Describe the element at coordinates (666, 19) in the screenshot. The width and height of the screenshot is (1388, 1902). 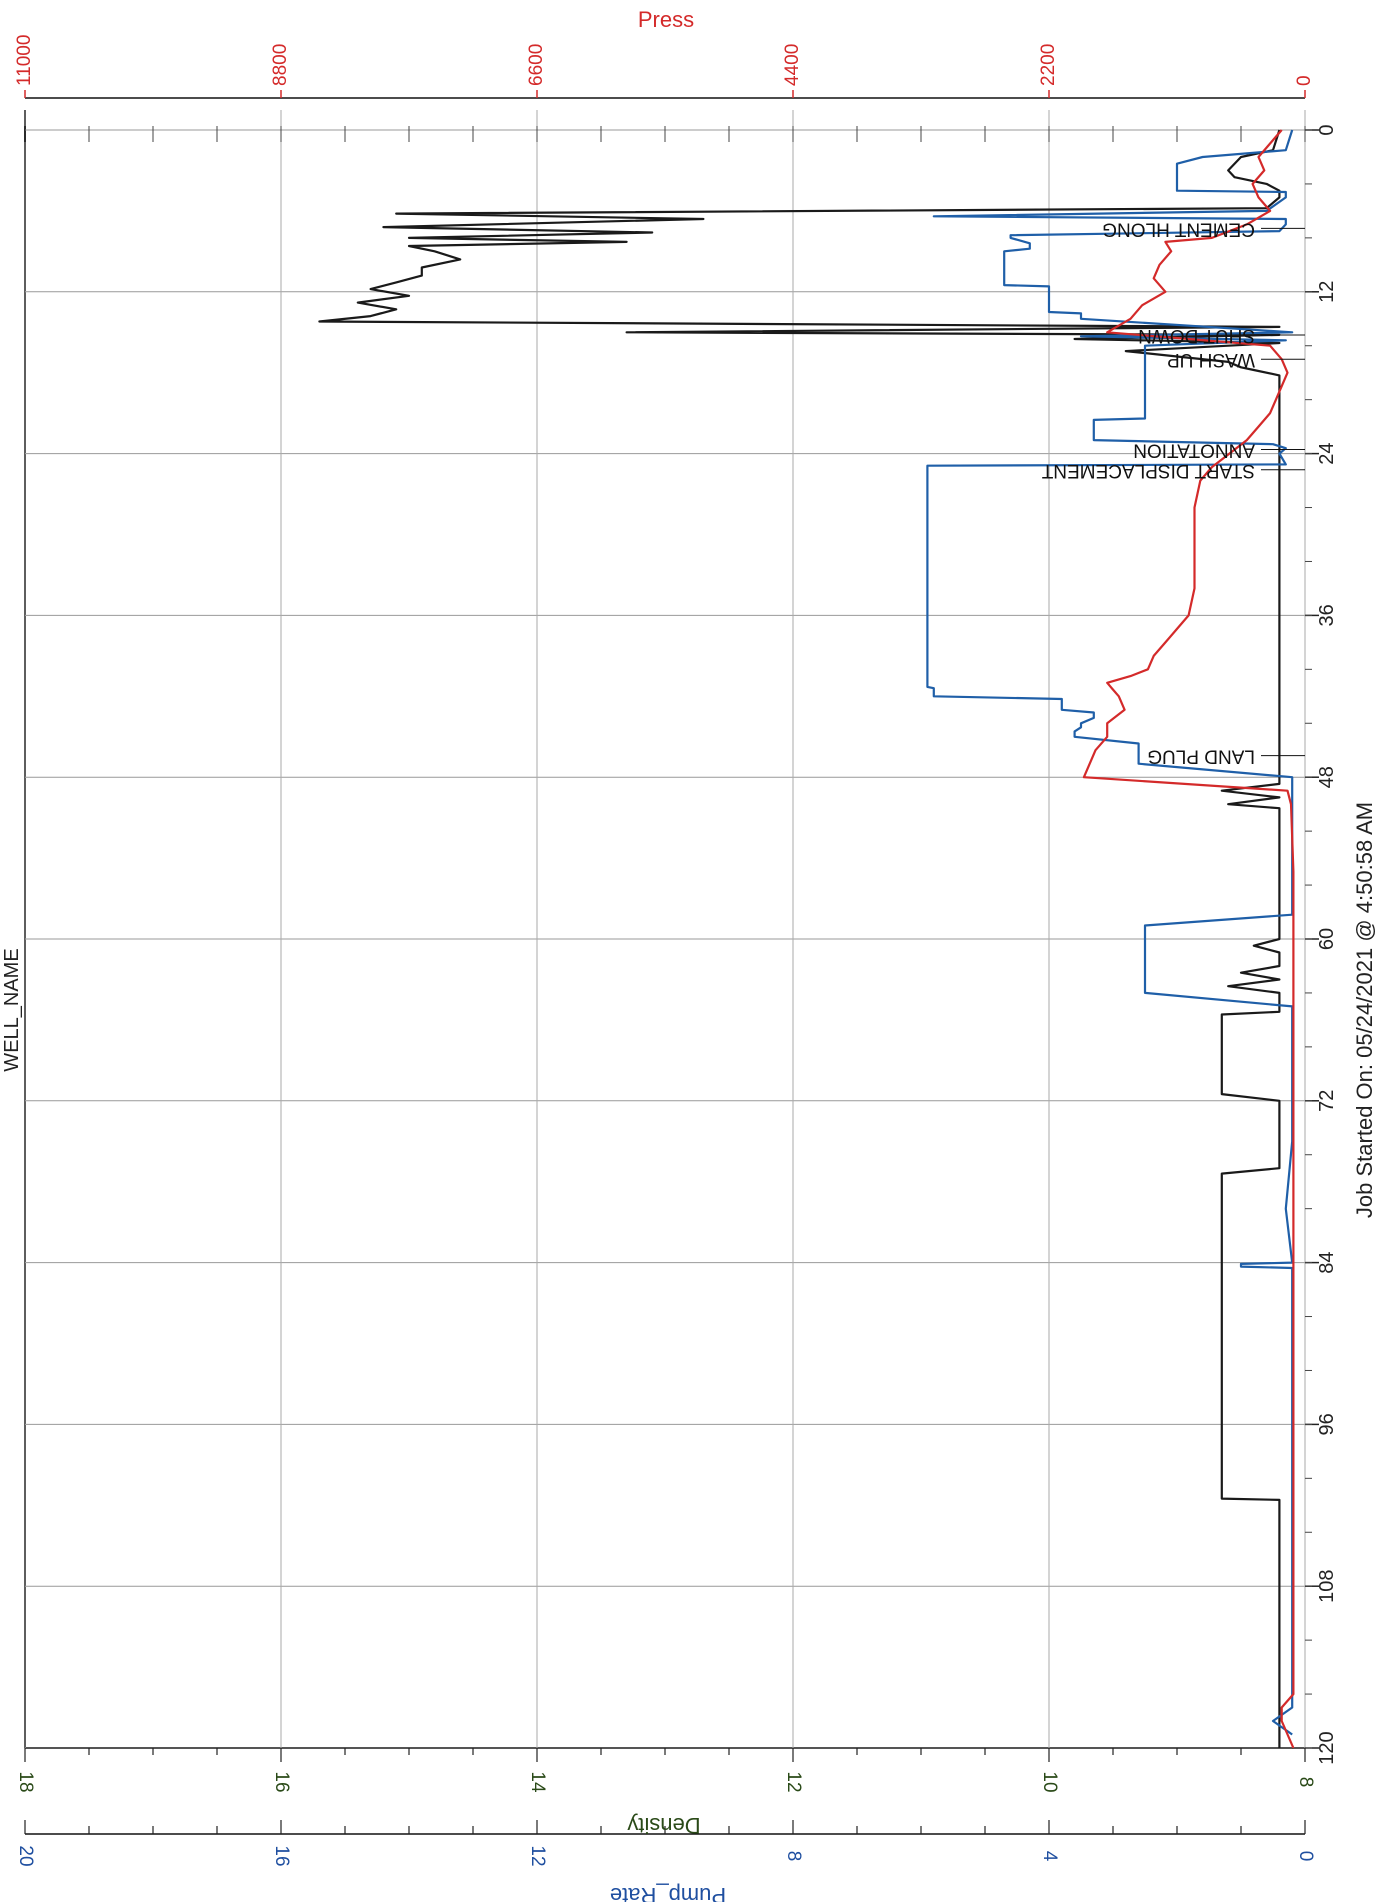
I see `press-axis-label: Press` at that location.